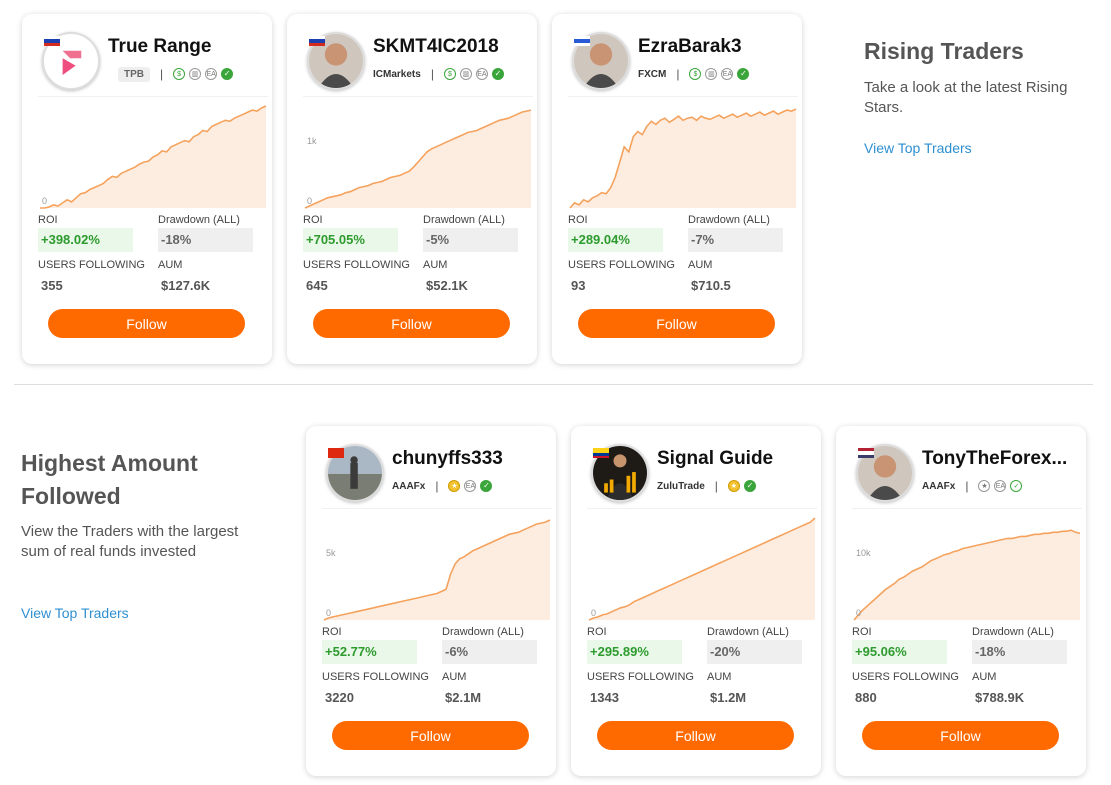  Describe the element at coordinates (972, 486) in the screenshot. I see `trader-meta: AAAFx | ★ EA ✓` at that location.